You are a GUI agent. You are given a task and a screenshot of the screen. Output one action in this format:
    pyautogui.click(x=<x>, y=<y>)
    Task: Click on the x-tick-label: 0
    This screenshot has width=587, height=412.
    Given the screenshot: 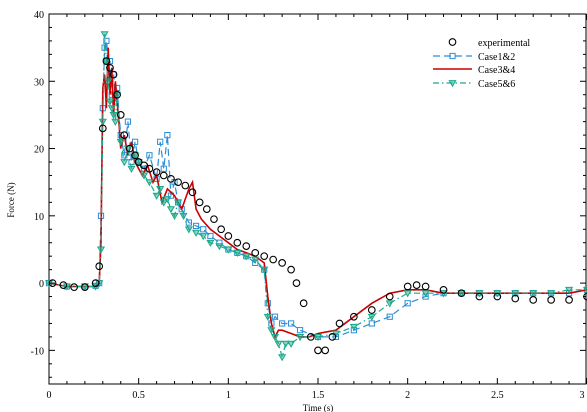 What is the action you would take?
    pyautogui.click(x=49, y=395)
    